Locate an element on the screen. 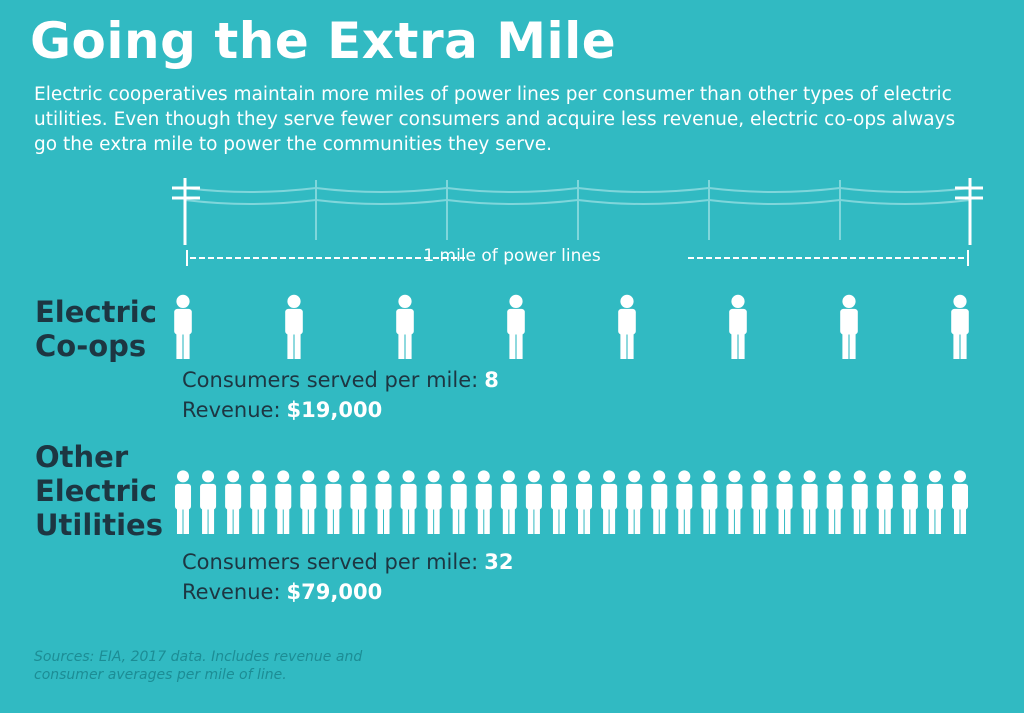  revenue-value: $19,000 is located at coordinates (334, 410).